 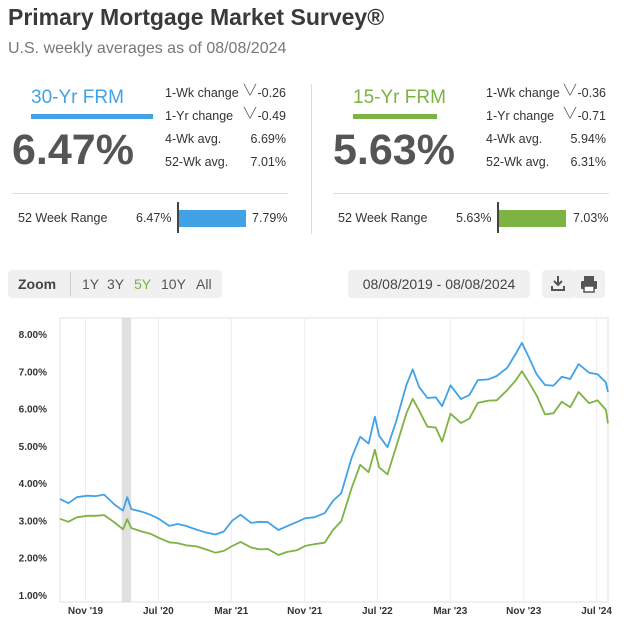 I want to click on stat-label-30yr-1wk: 1-Wk change, so click(x=202, y=93).